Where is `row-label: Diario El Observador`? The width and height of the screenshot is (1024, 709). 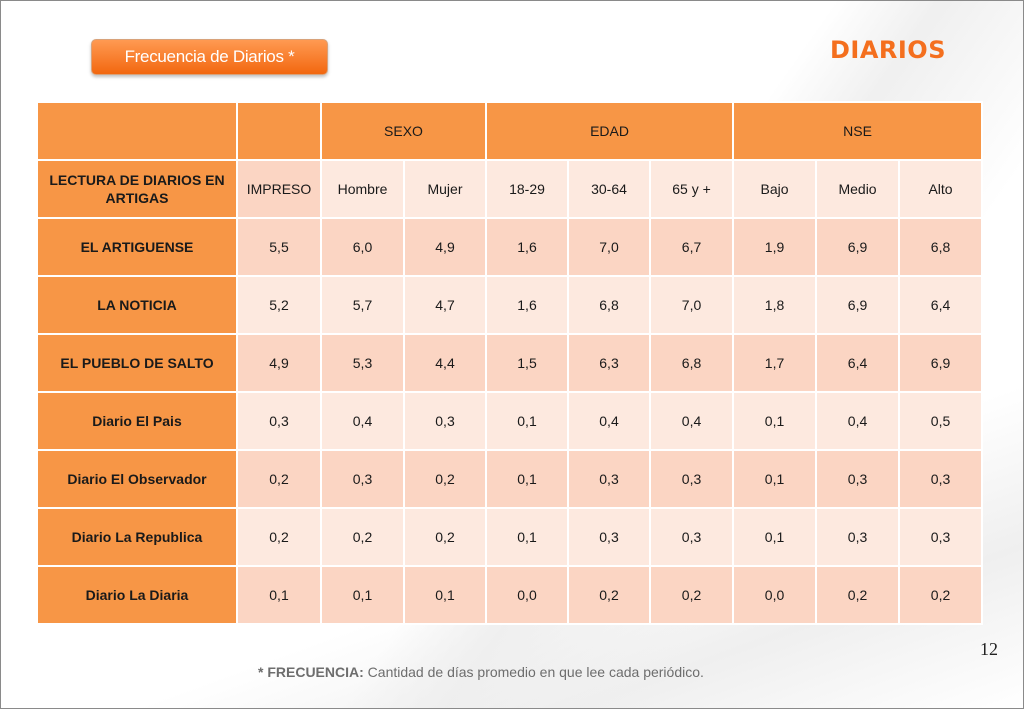 row-label: Diario El Observador is located at coordinates (137, 479).